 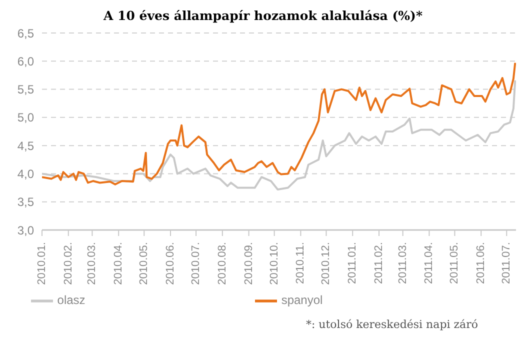 I want to click on x-tick-label: 2011.03., so click(x=402, y=263).